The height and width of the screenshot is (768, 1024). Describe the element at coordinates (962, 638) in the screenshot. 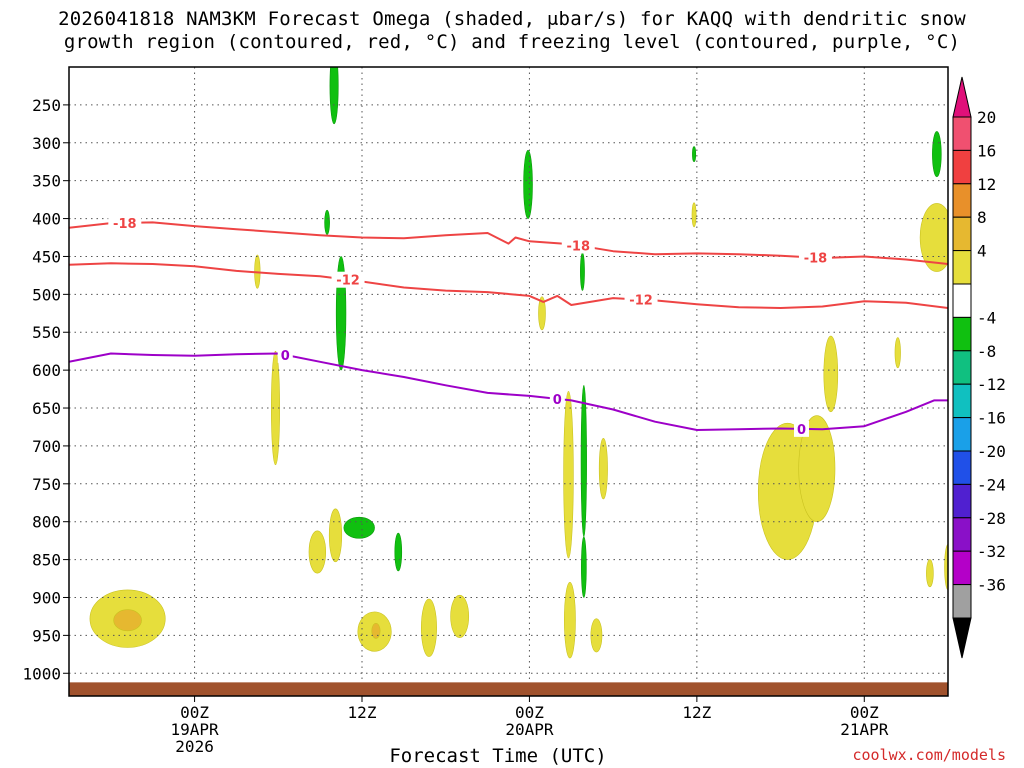

I see `colorbar-bottom-arrow` at that location.